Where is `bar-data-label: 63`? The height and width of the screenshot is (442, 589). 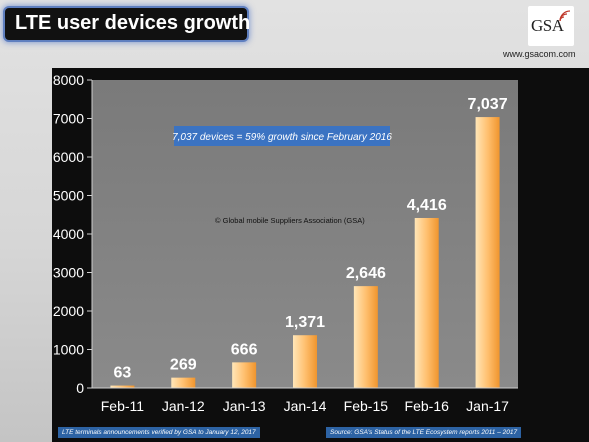
bar-data-label: 63 is located at coordinates (123, 373).